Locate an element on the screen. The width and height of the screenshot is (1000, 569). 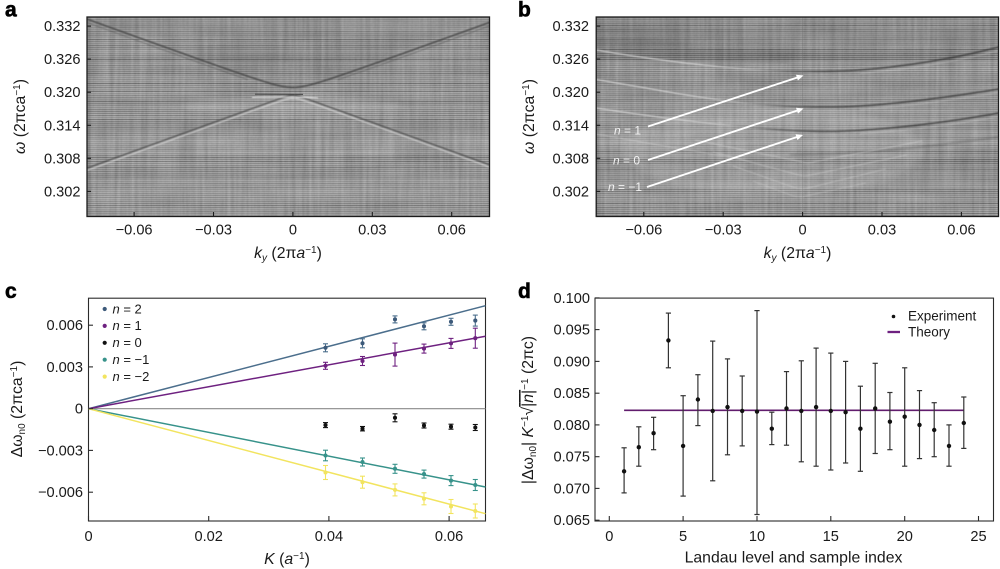
svg-text: 5 is located at coordinates (683, 537).